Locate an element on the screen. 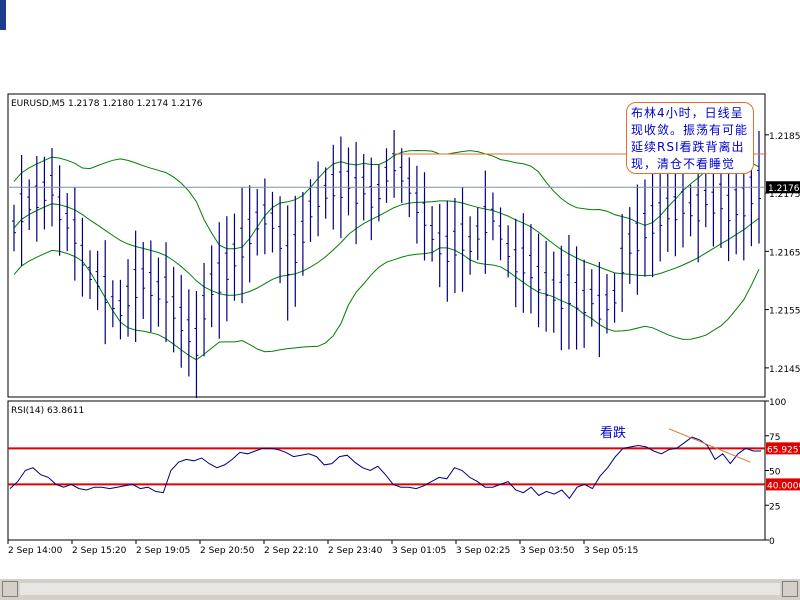  annotation-text: 布林4小时，日线呈现收敛。振荡有可能延续RSI看跌背离出现，清仓不看睡觉 is located at coordinates (690, 138).